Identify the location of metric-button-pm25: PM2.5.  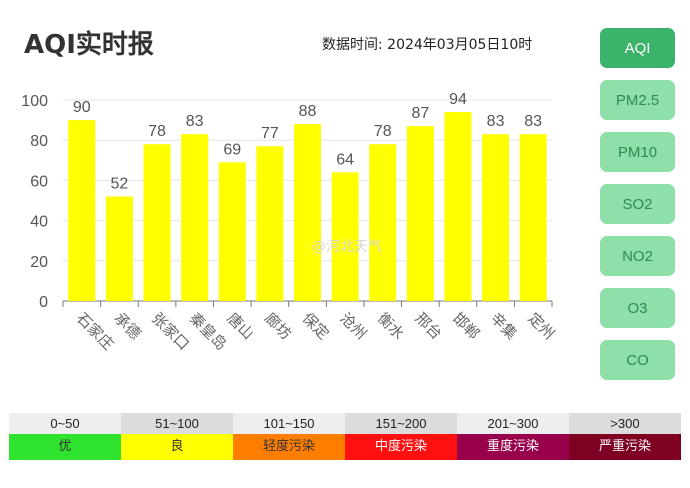
(637, 100).